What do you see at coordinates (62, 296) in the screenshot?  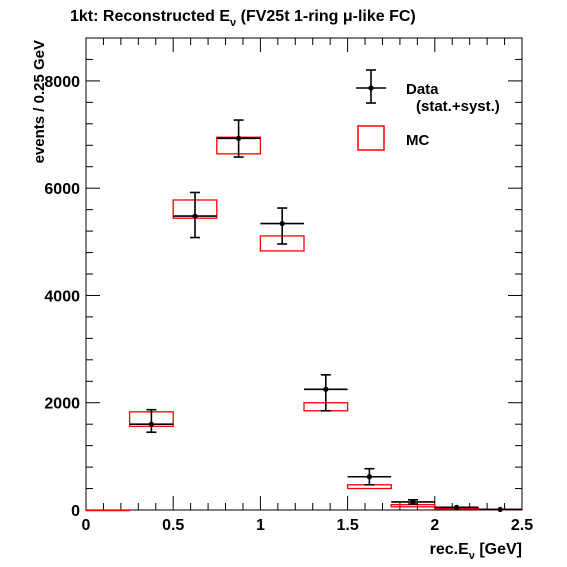 I see `y-tick-label: 4000` at bounding box center [62, 296].